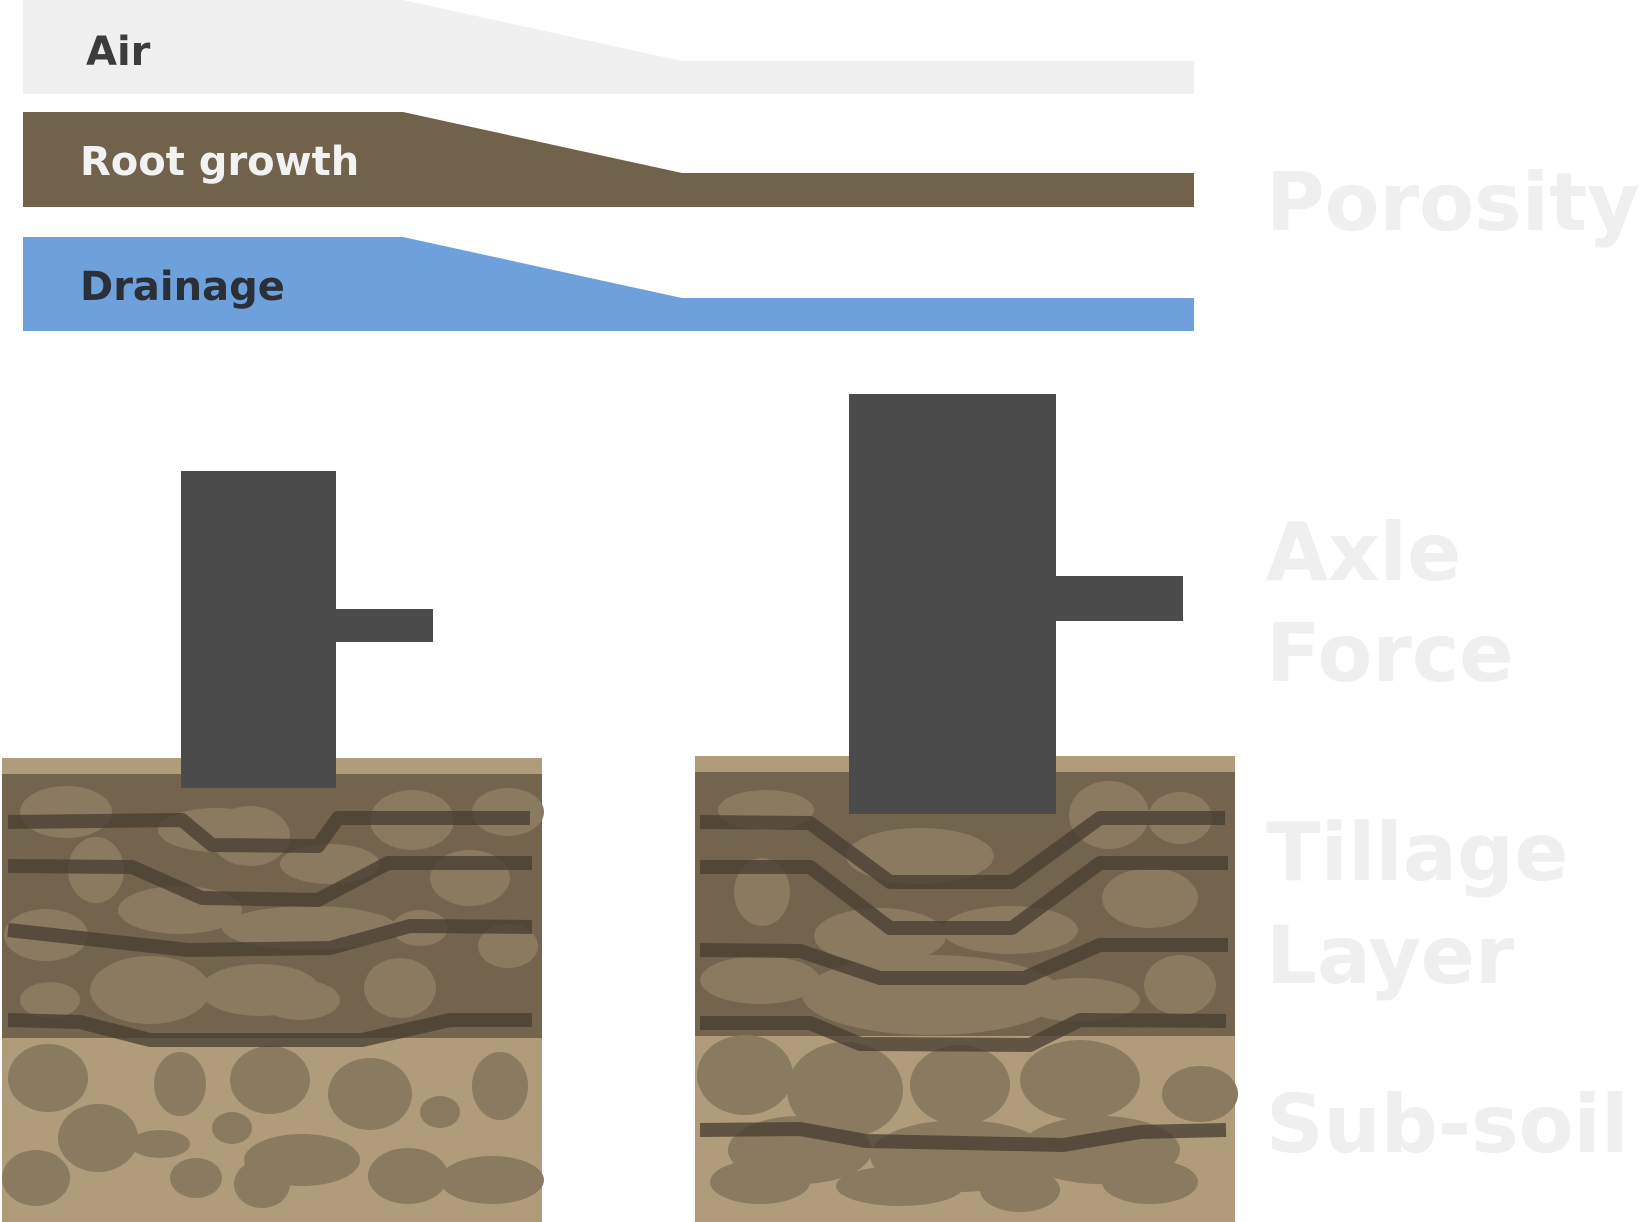 This screenshot has width=1642, height=1222. I want to click on root-growth-label: Root growth, so click(219, 162).